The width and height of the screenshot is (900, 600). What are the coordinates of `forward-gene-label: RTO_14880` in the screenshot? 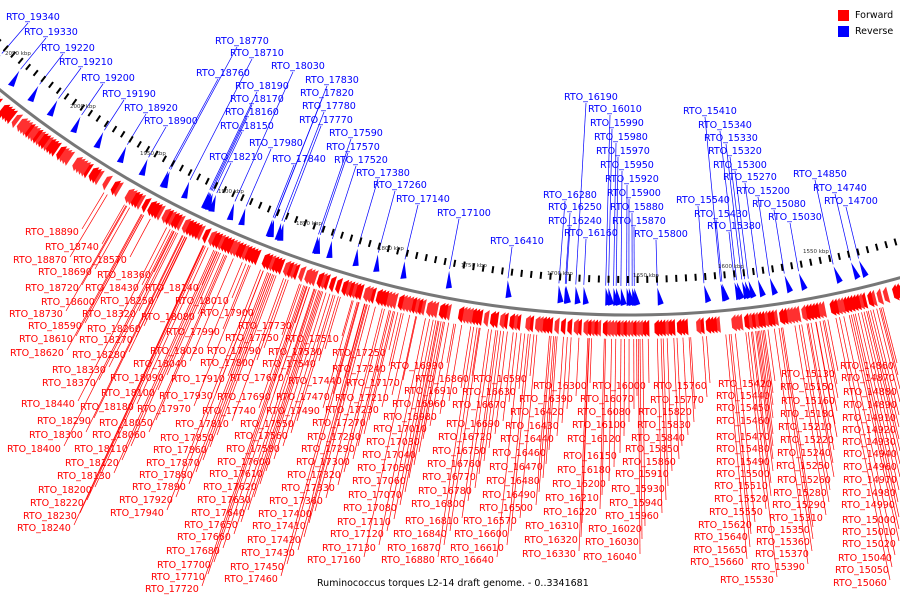 It's located at (870, 392).